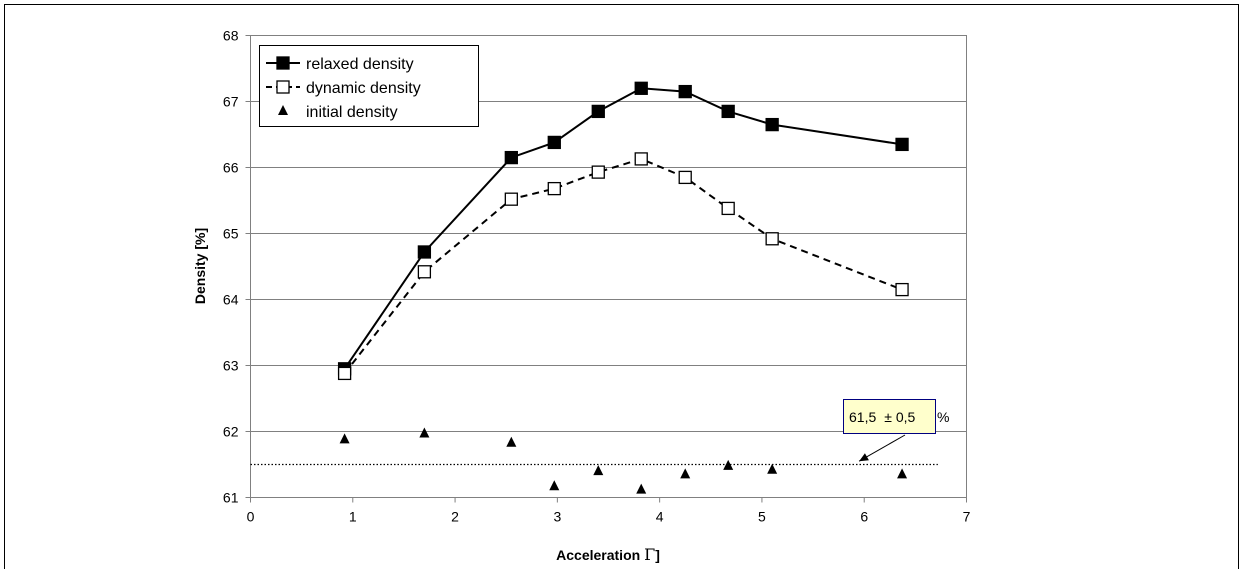  I want to click on legend-item: relaxed density, so click(340, 64).